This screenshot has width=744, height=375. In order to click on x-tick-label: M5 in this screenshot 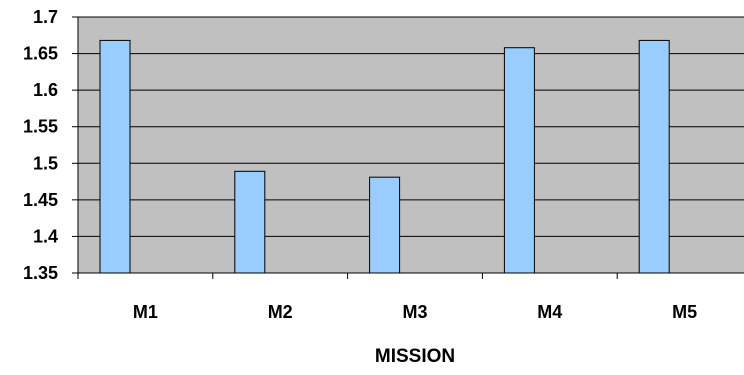, I will do `click(684, 312)`.